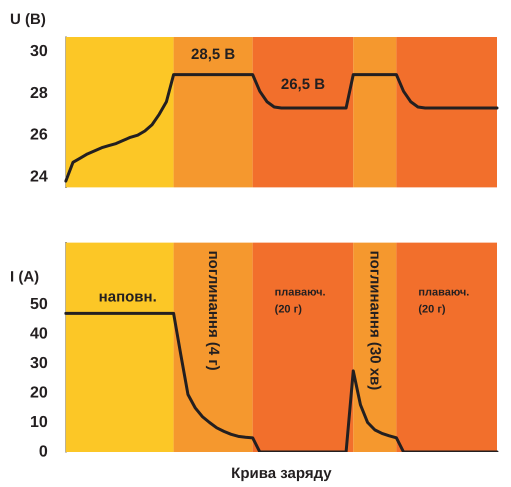 This screenshot has height=487, width=511. What do you see at coordinates (127, 297) in the screenshot?
I see `annotation: наповн.` at bounding box center [127, 297].